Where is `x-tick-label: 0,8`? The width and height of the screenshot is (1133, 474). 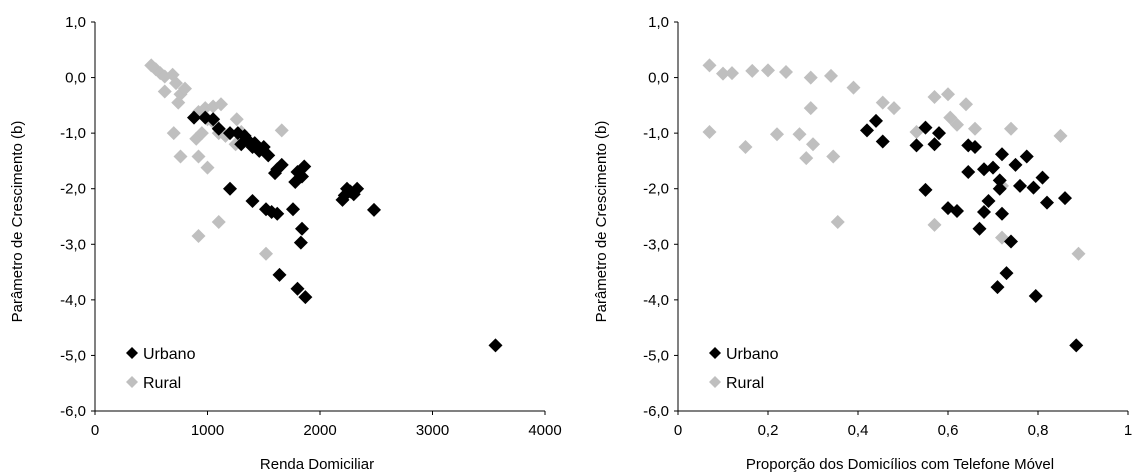
x-tick-label: 0,8 is located at coordinates (1038, 430).